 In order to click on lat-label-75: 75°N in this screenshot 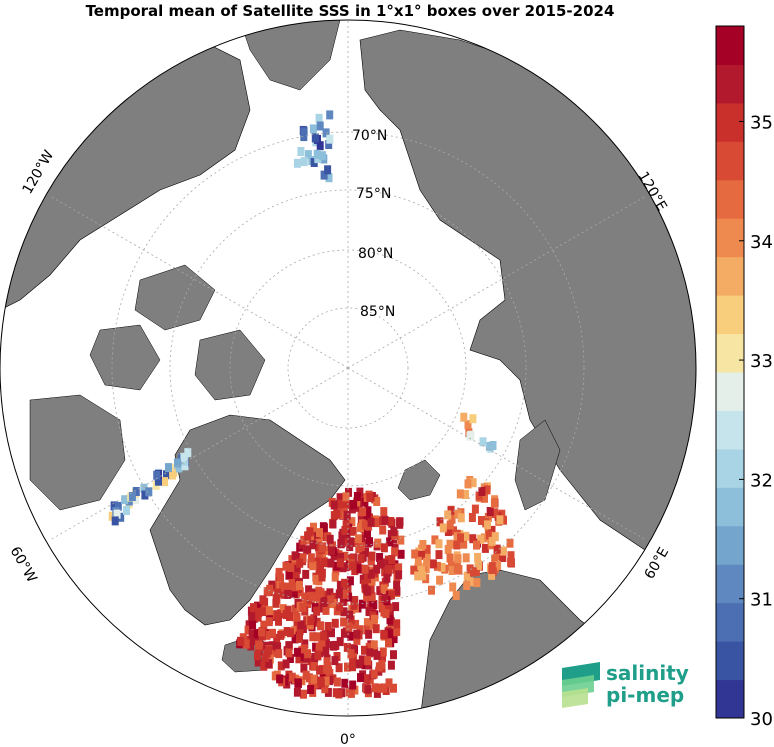, I will do `click(373, 194)`.